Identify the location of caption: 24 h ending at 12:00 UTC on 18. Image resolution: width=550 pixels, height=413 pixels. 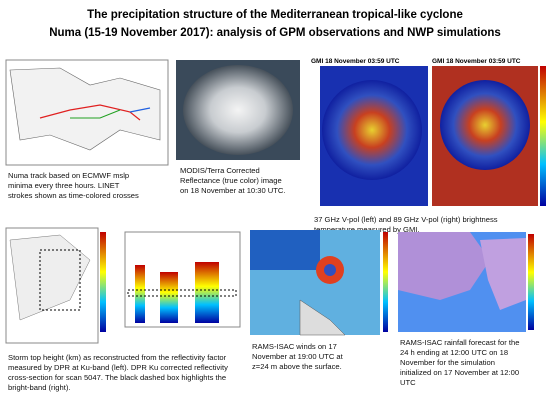
(454, 352).